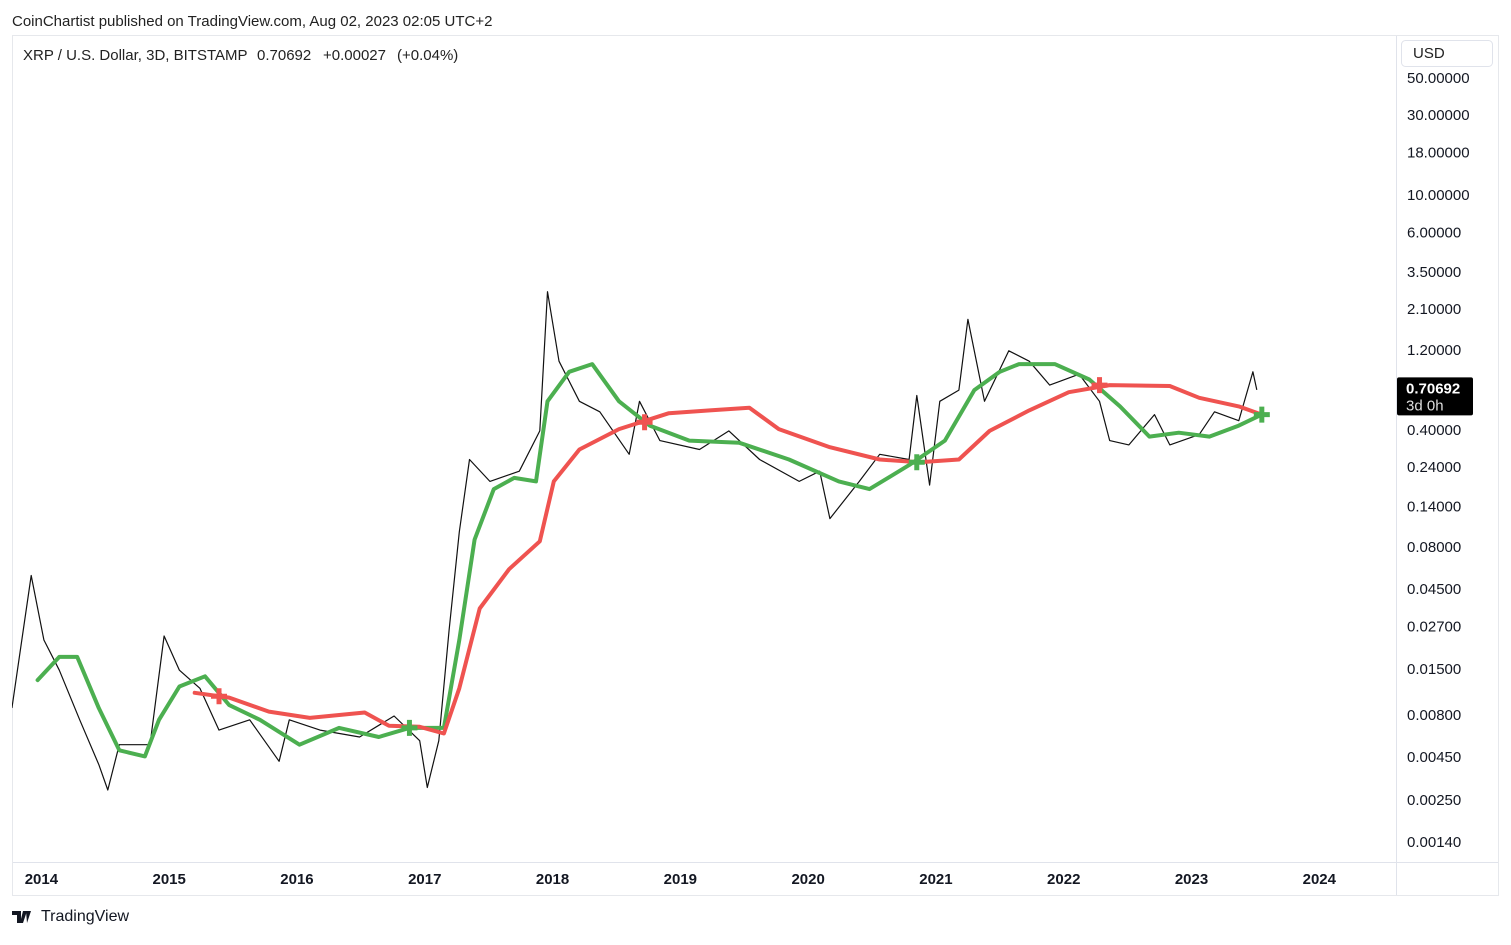 The height and width of the screenshot is (945, 1511). What do you see at coordinates (807, 879) in the screenshot?
I see `x-tick-label: 2020` at bounding box center [807, 879].